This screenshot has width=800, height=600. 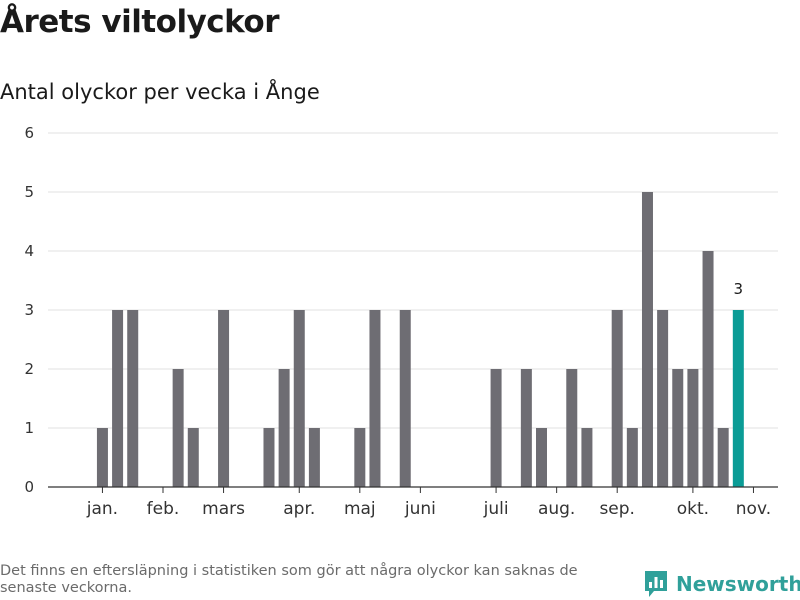 What do you see at coordinates (163, 509) in the screenshot?
I see `x-tick-label: feb.` at bounding box center [163, 509].